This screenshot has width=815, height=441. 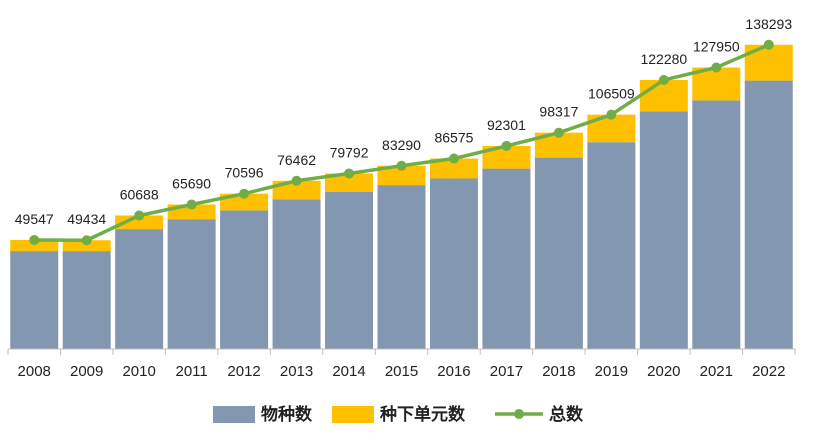 What do you see at coordinates (506, 145) in the screenshot?
I see `total-point-2017` at bounding box center [506, 145].